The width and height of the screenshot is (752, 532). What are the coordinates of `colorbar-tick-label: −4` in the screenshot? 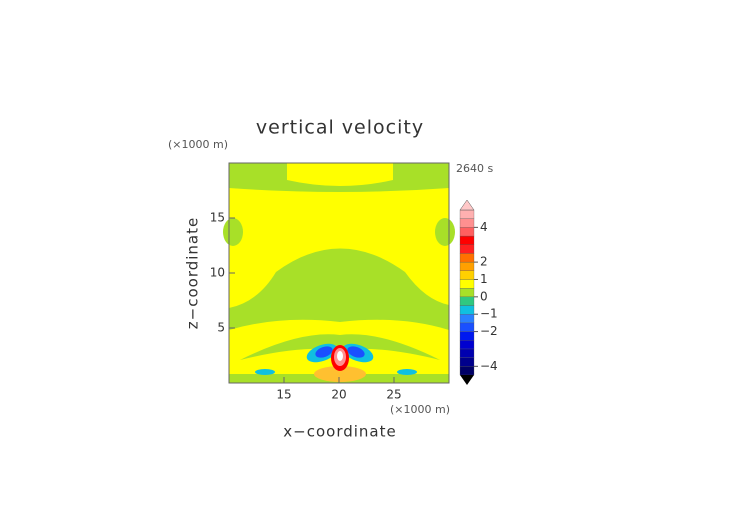 It's located at (489, 366).